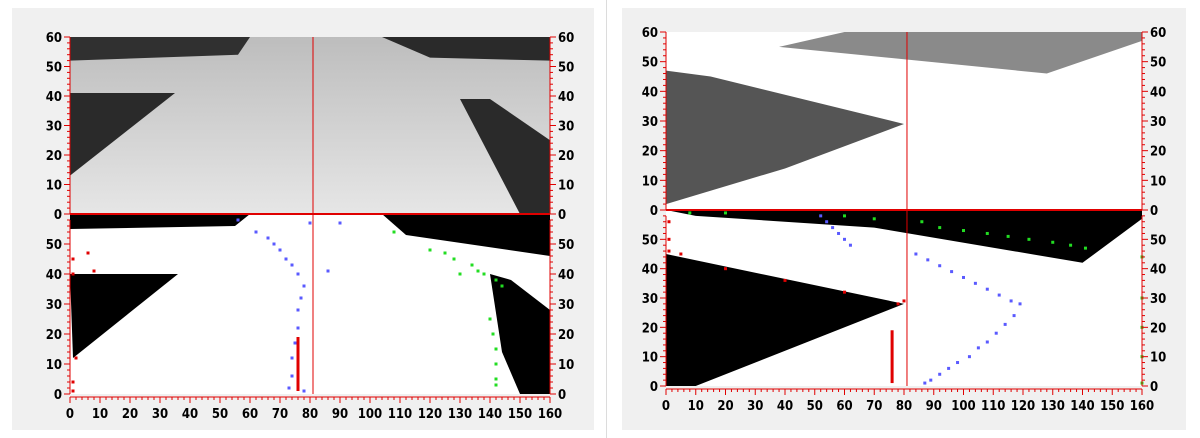  I want to click on x-tick-label: 140, so click(490, 414).